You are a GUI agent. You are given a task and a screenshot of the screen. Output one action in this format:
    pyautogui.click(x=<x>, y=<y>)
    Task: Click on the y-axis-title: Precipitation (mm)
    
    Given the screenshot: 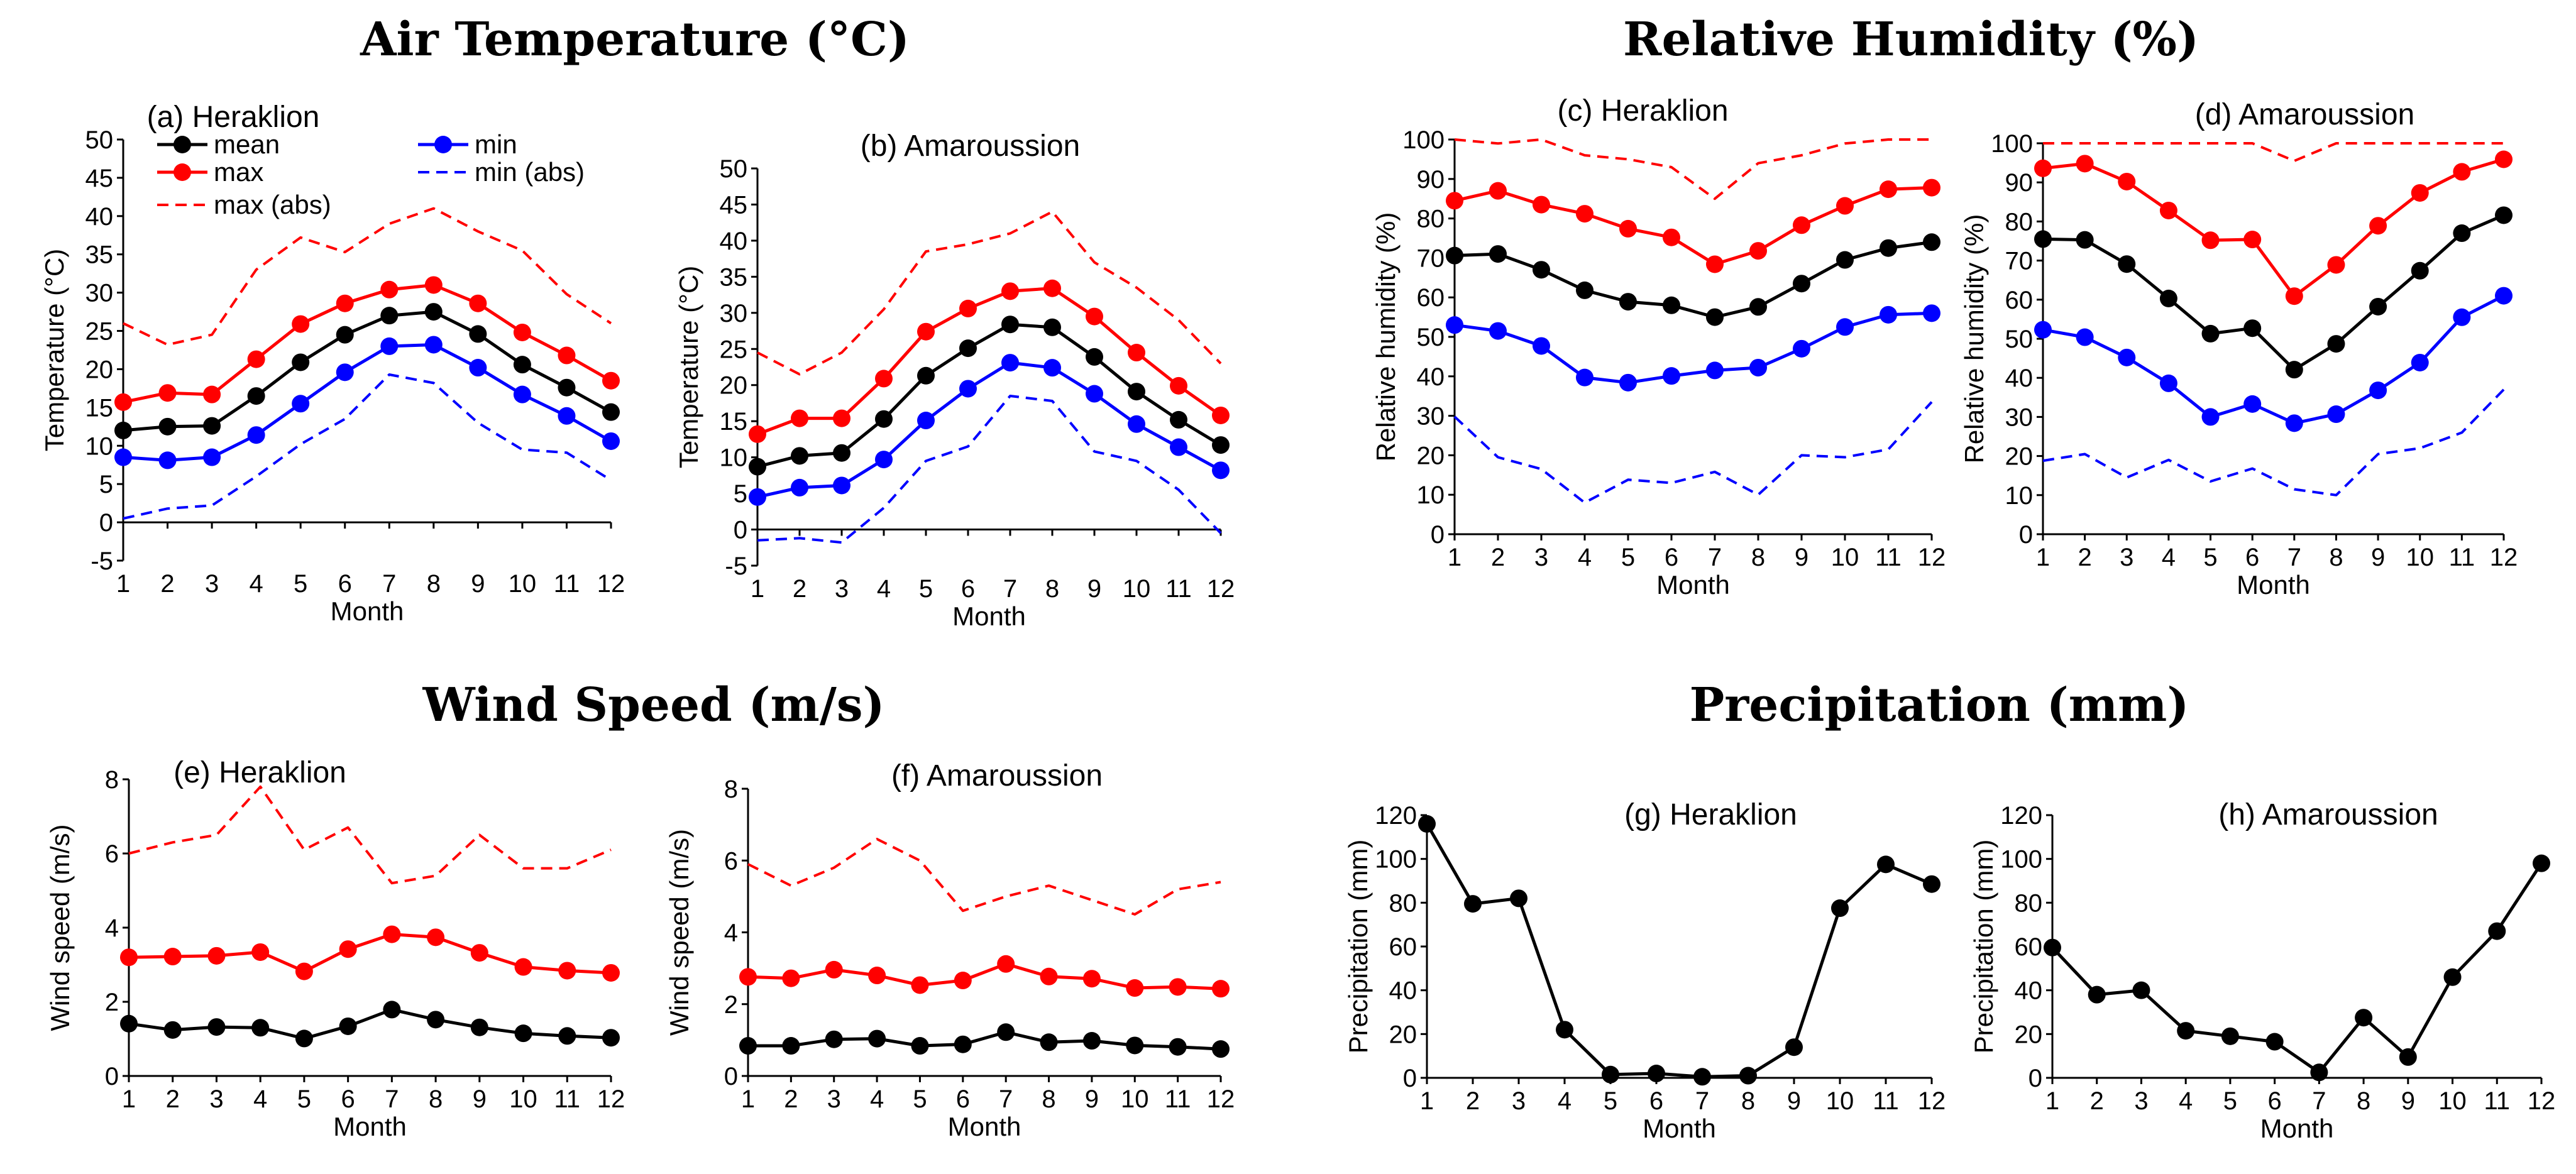 What is the action you would take?
    pyautogui.click(x=1358, y=947)
    